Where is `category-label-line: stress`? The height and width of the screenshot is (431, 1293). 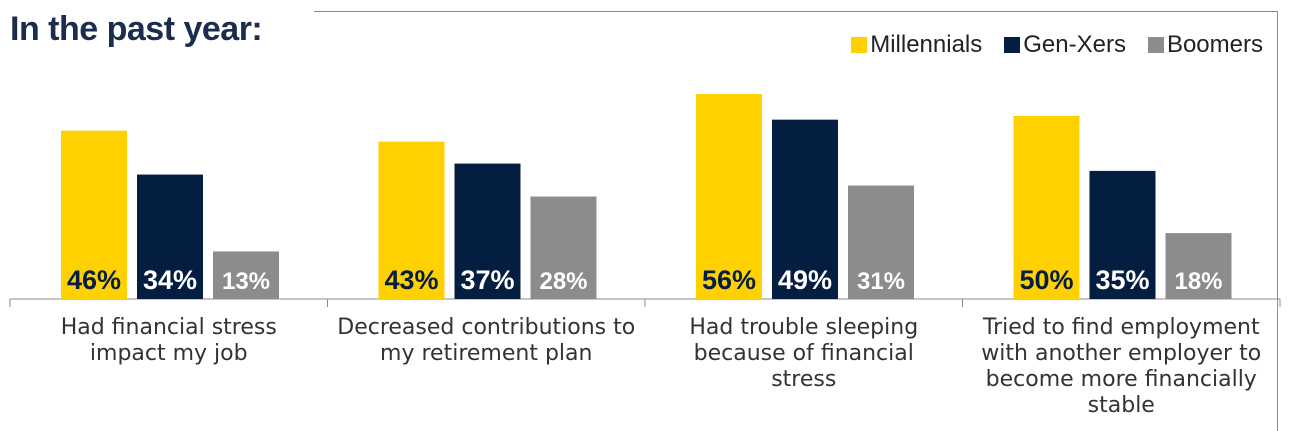 category-label-line: stress is located at coordinates (803, 379).